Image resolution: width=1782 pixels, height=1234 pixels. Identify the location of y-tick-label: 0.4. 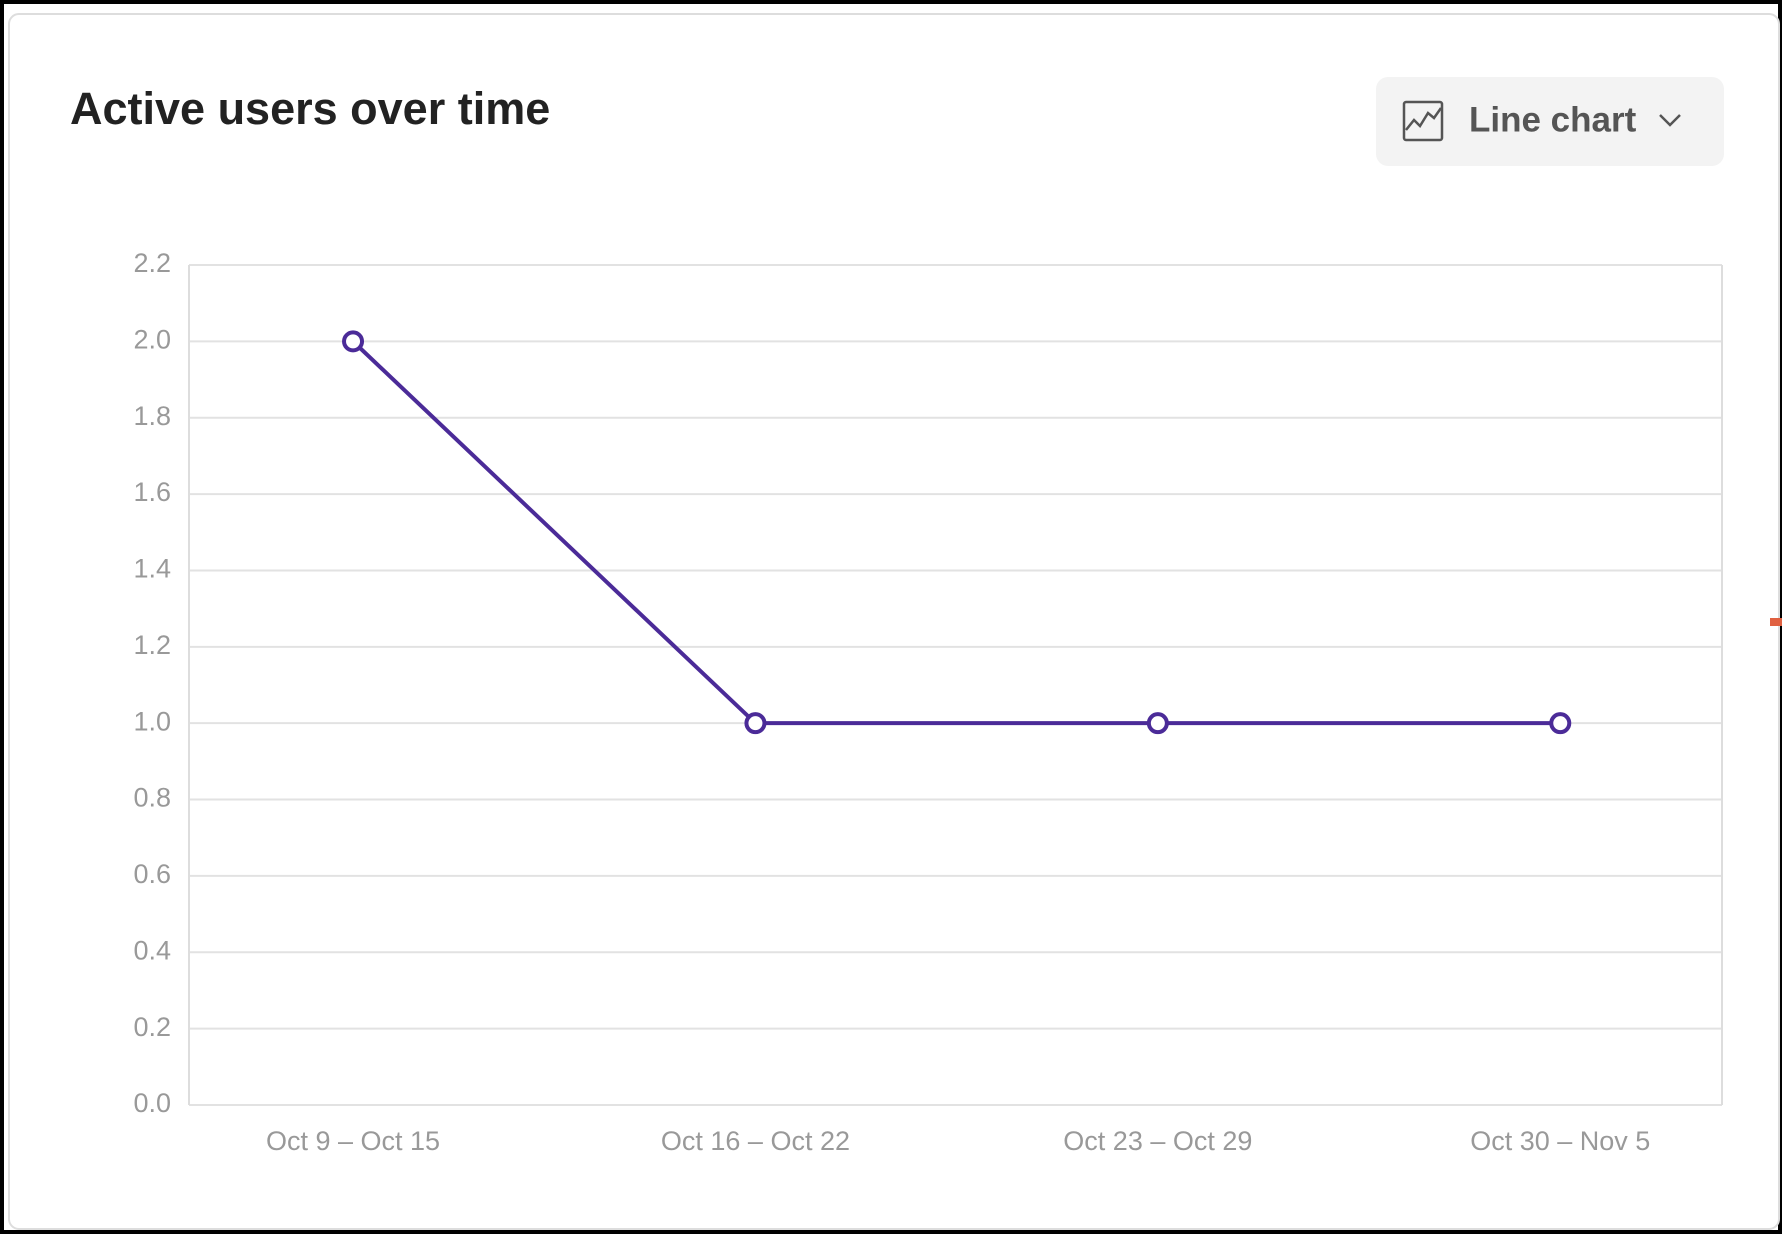
(152, 950).